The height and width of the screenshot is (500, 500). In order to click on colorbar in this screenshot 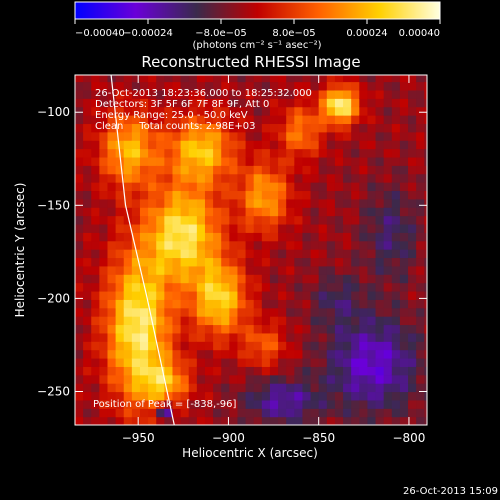, I will do `click(257, 10)`.